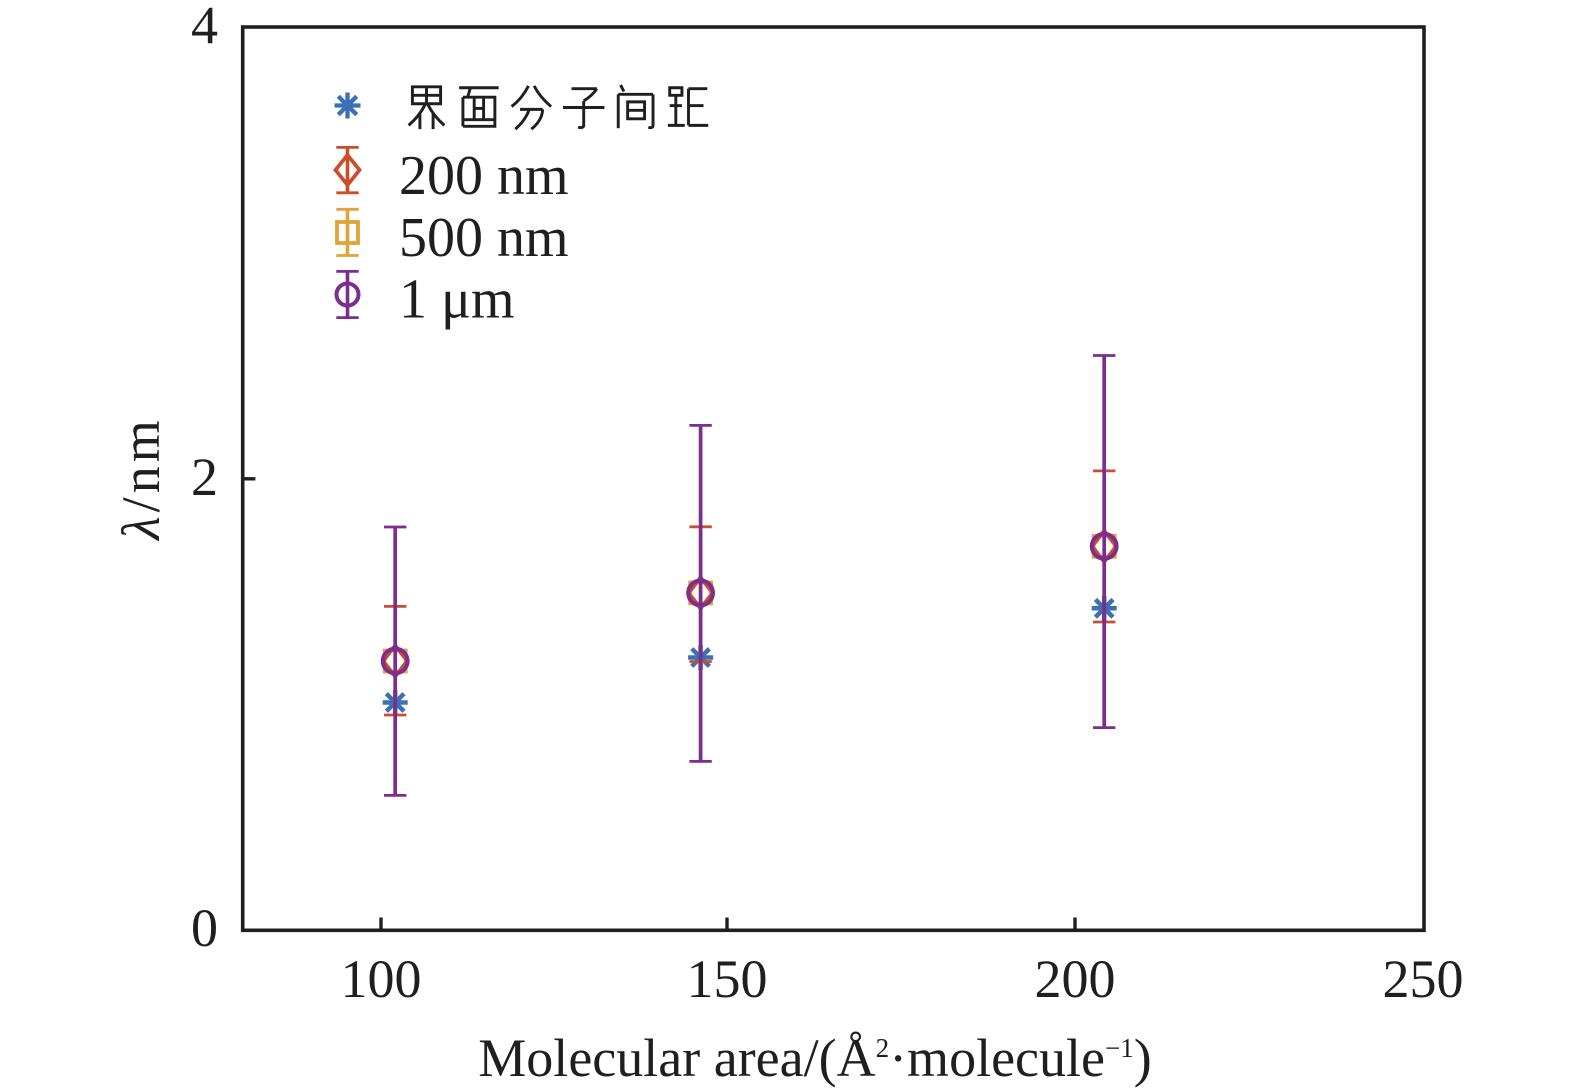  Describe the element at coordinates (1423, 979) in the screenshot. I see `svg-text: 250` at that location.